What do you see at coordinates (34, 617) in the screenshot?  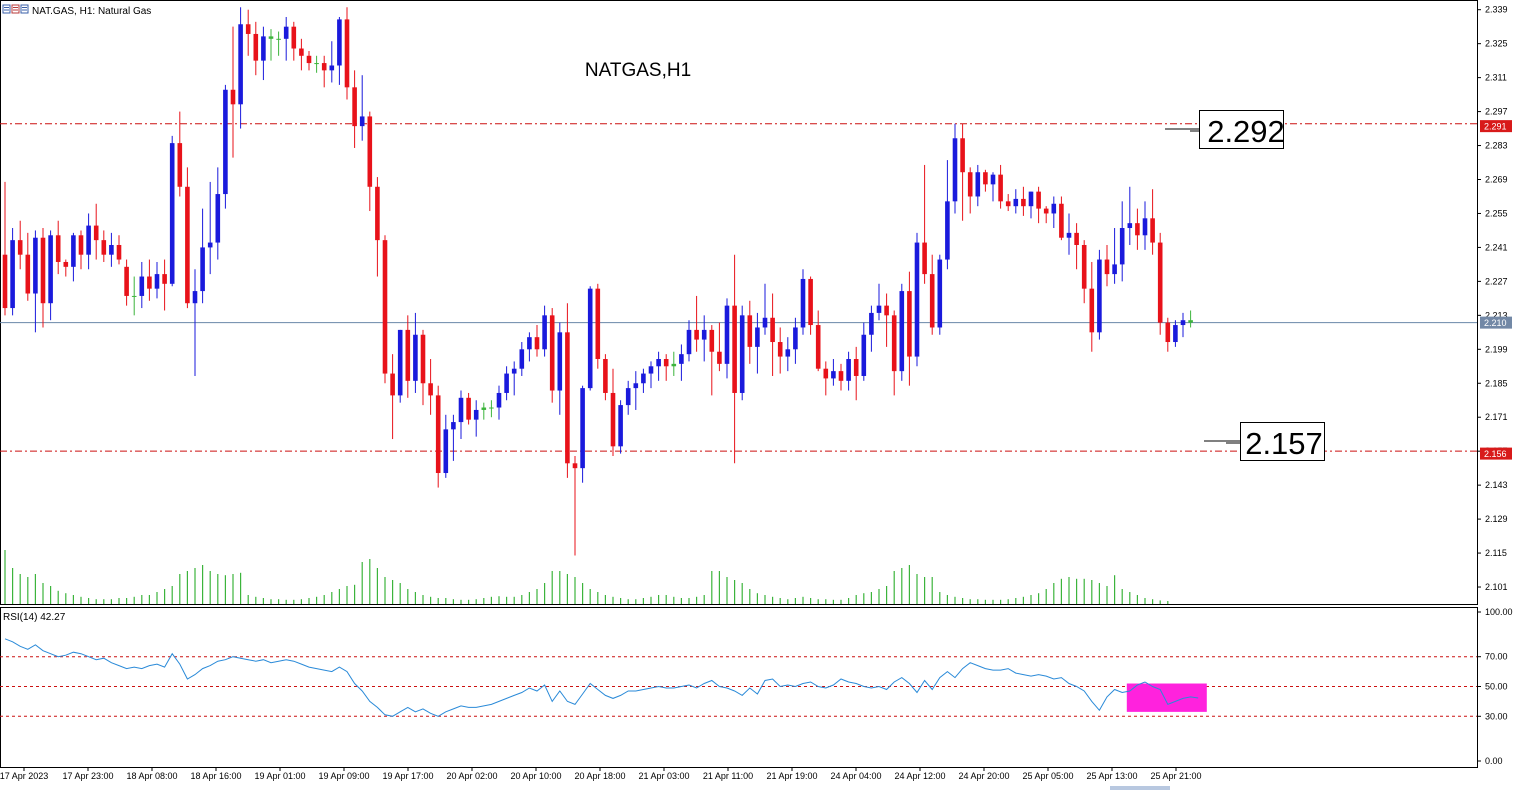 I see `rsi-label: RSI(14) 42.27` at bounding box center [34, 617].